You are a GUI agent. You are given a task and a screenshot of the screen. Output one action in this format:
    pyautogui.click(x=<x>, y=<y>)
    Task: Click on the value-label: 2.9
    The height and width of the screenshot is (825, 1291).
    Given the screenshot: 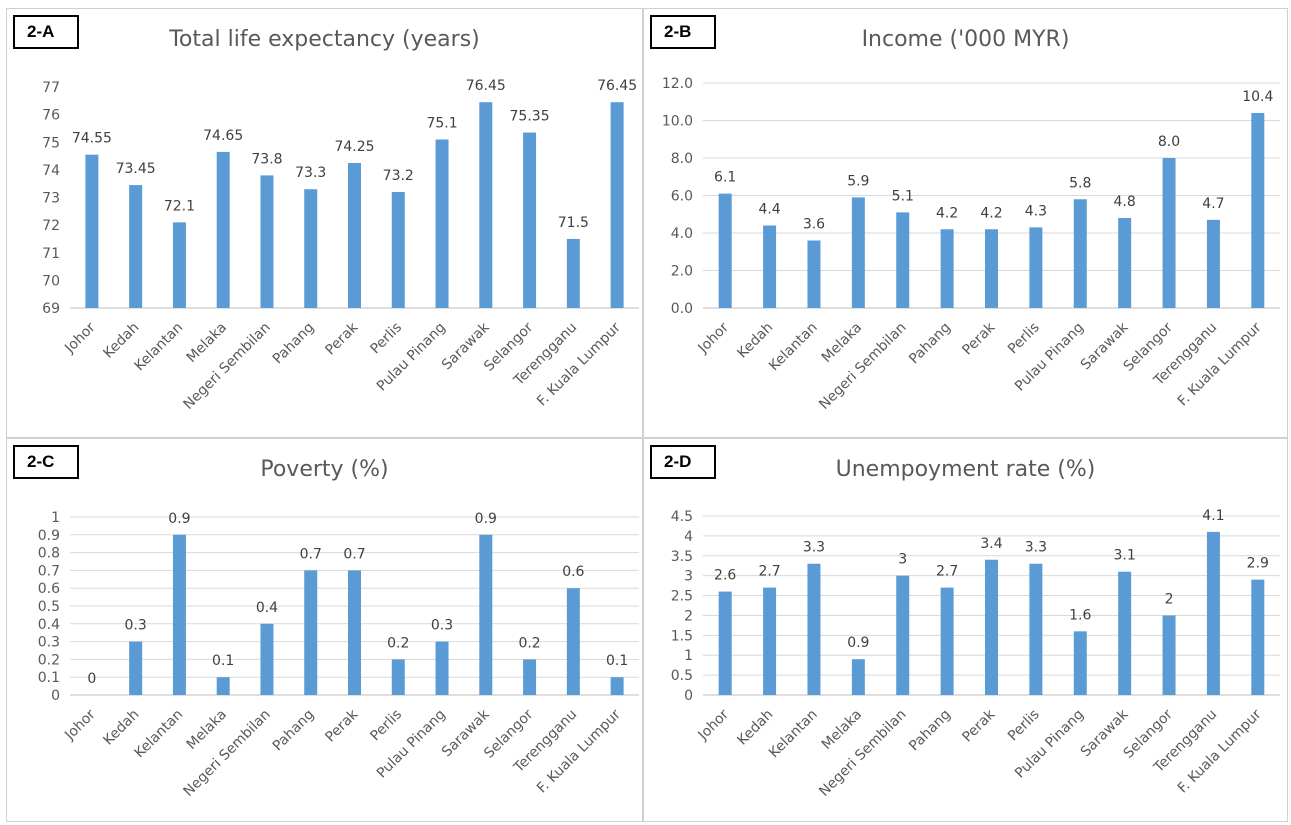 What is the action you would take?
    pyautogui.click(x=1258, y=564)
    